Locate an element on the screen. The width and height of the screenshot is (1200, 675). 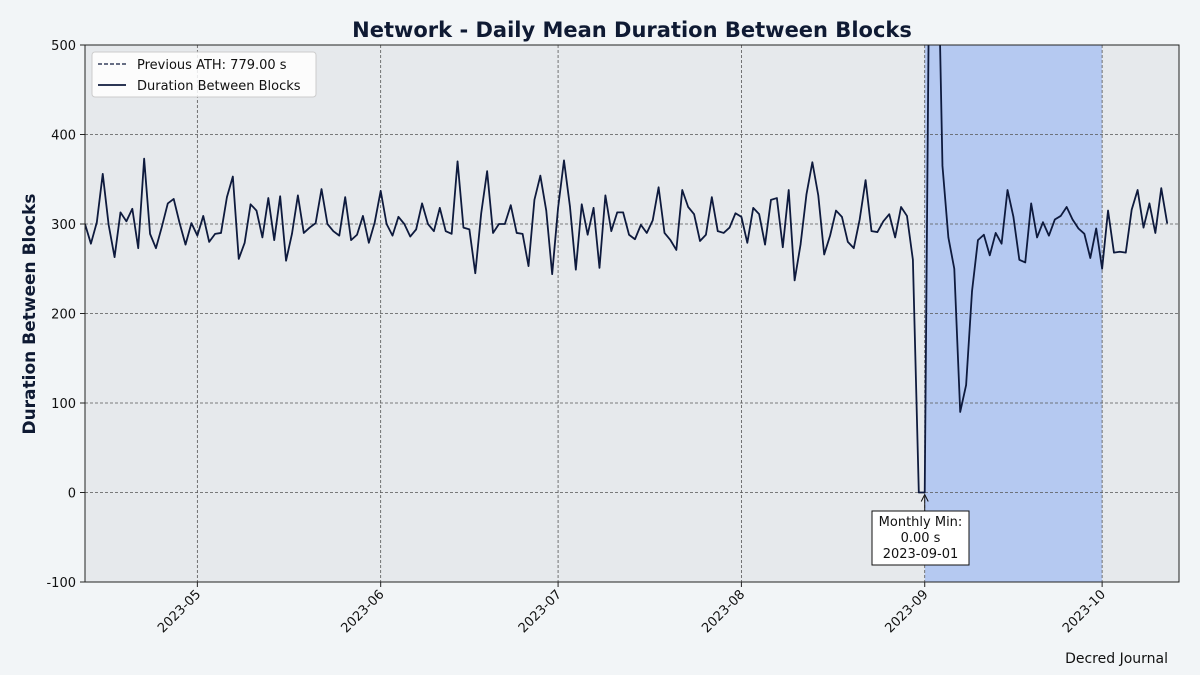
x-tick-label: 2023-10 is located at coordinates (1084, 611).